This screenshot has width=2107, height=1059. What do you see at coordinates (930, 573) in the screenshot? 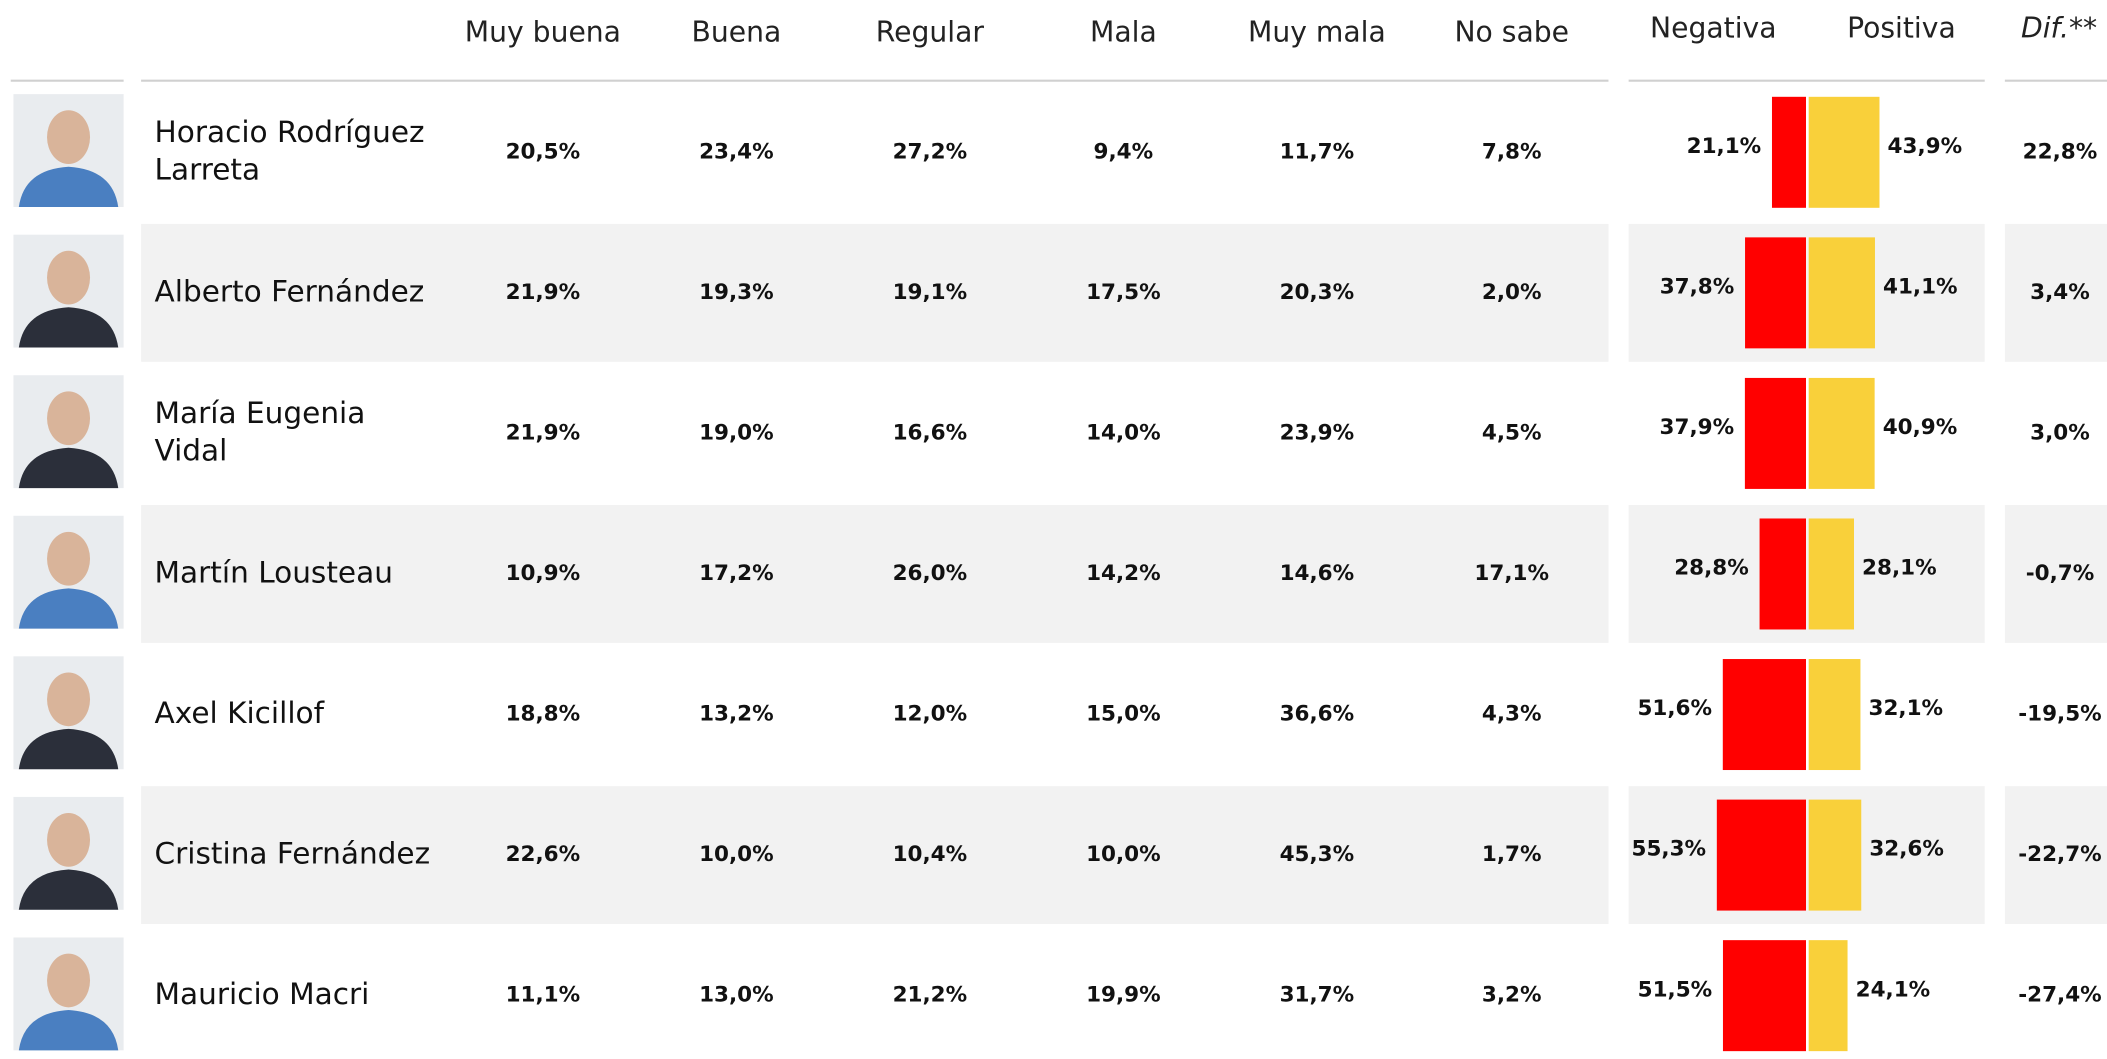
I see `cell-value: 26,0%` at bounding box center [930, 573].